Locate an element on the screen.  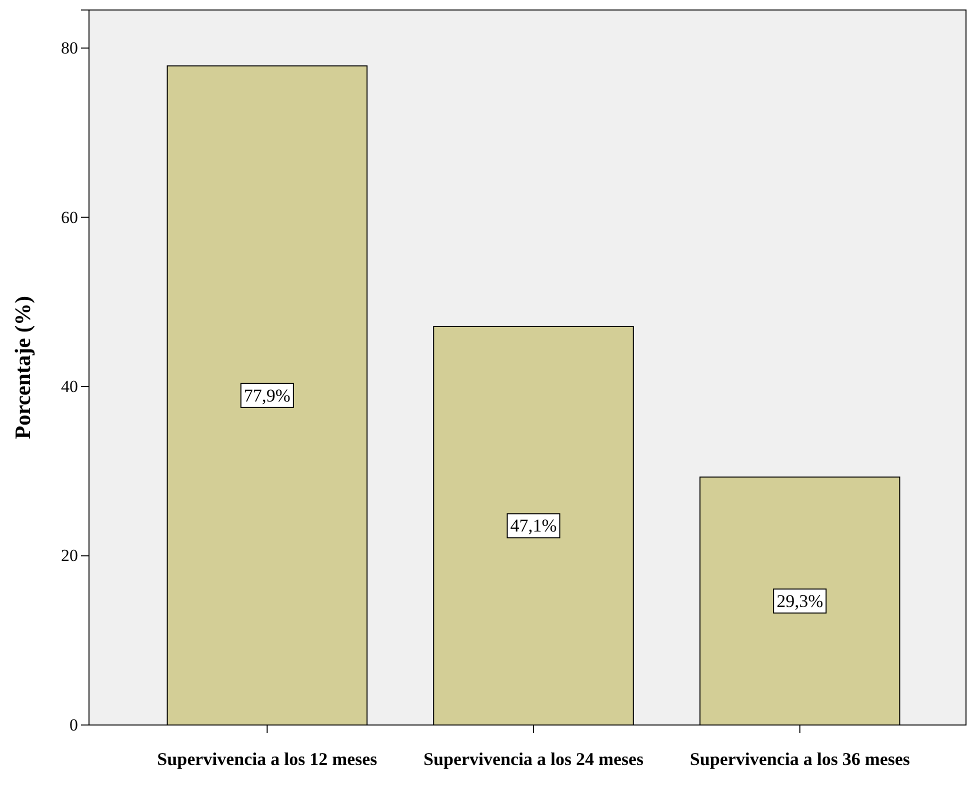
y-tick-label: 40 is located at coordinates (69, 386).